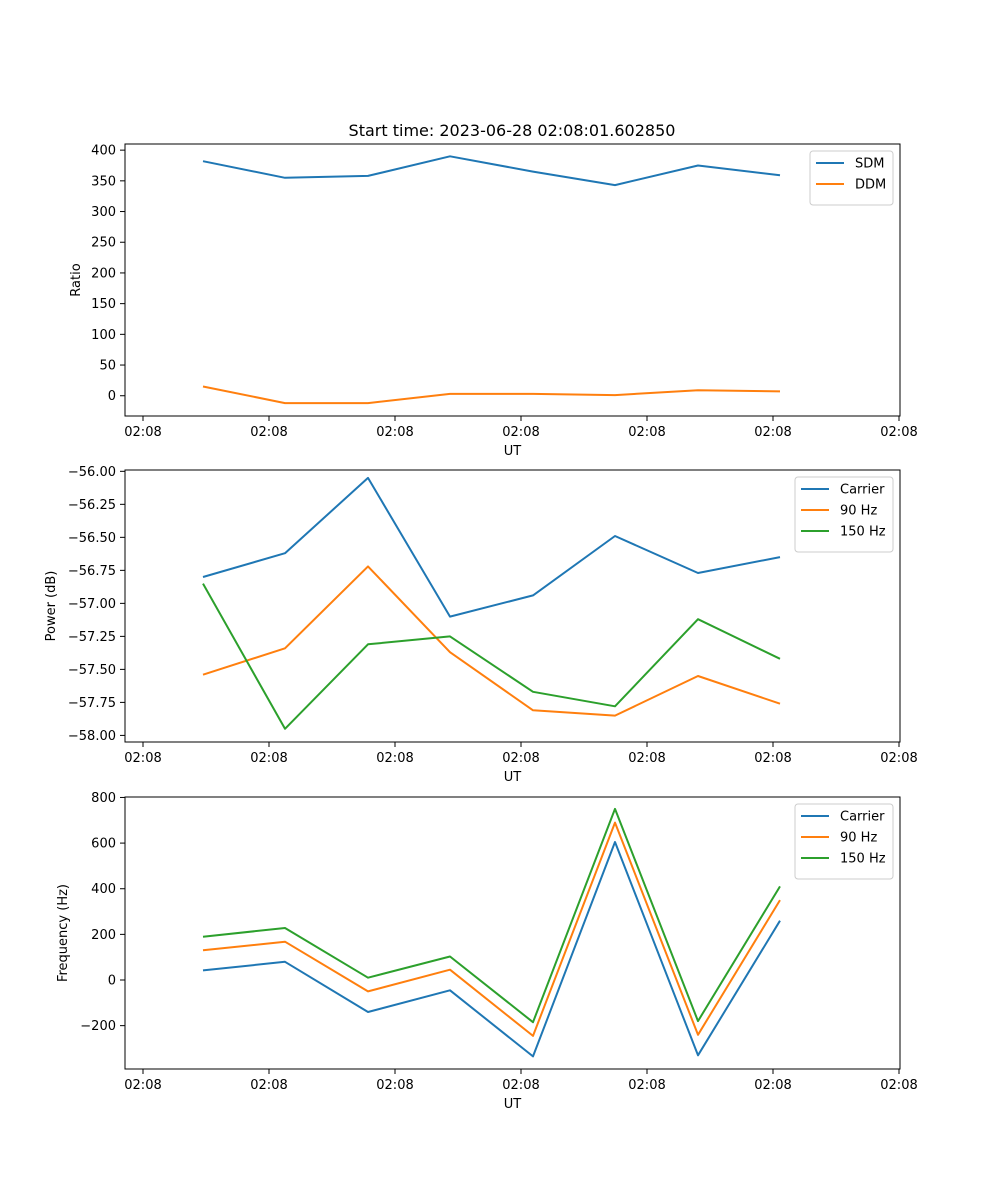 The width and height of the screenshot is (1000, 1200). Describe the element at coordinates (92, 637) in the screenshot. I see `y-tick-label: −57.25` at that location.